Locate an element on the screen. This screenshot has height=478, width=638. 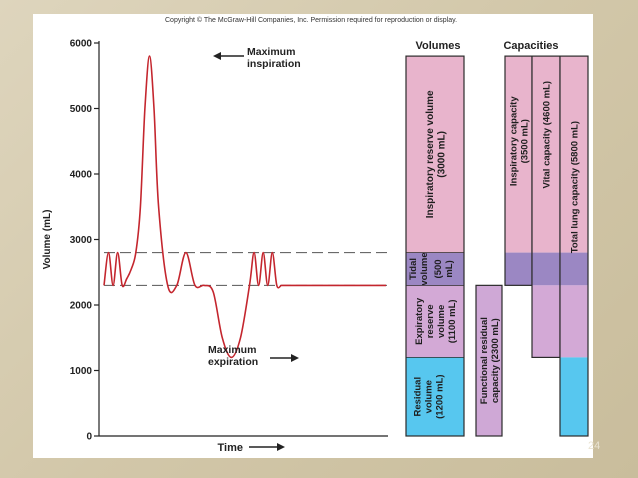
volume-label-erv: Expiratory reserve volume (1100 mL) is located at coordinates (436, 321).